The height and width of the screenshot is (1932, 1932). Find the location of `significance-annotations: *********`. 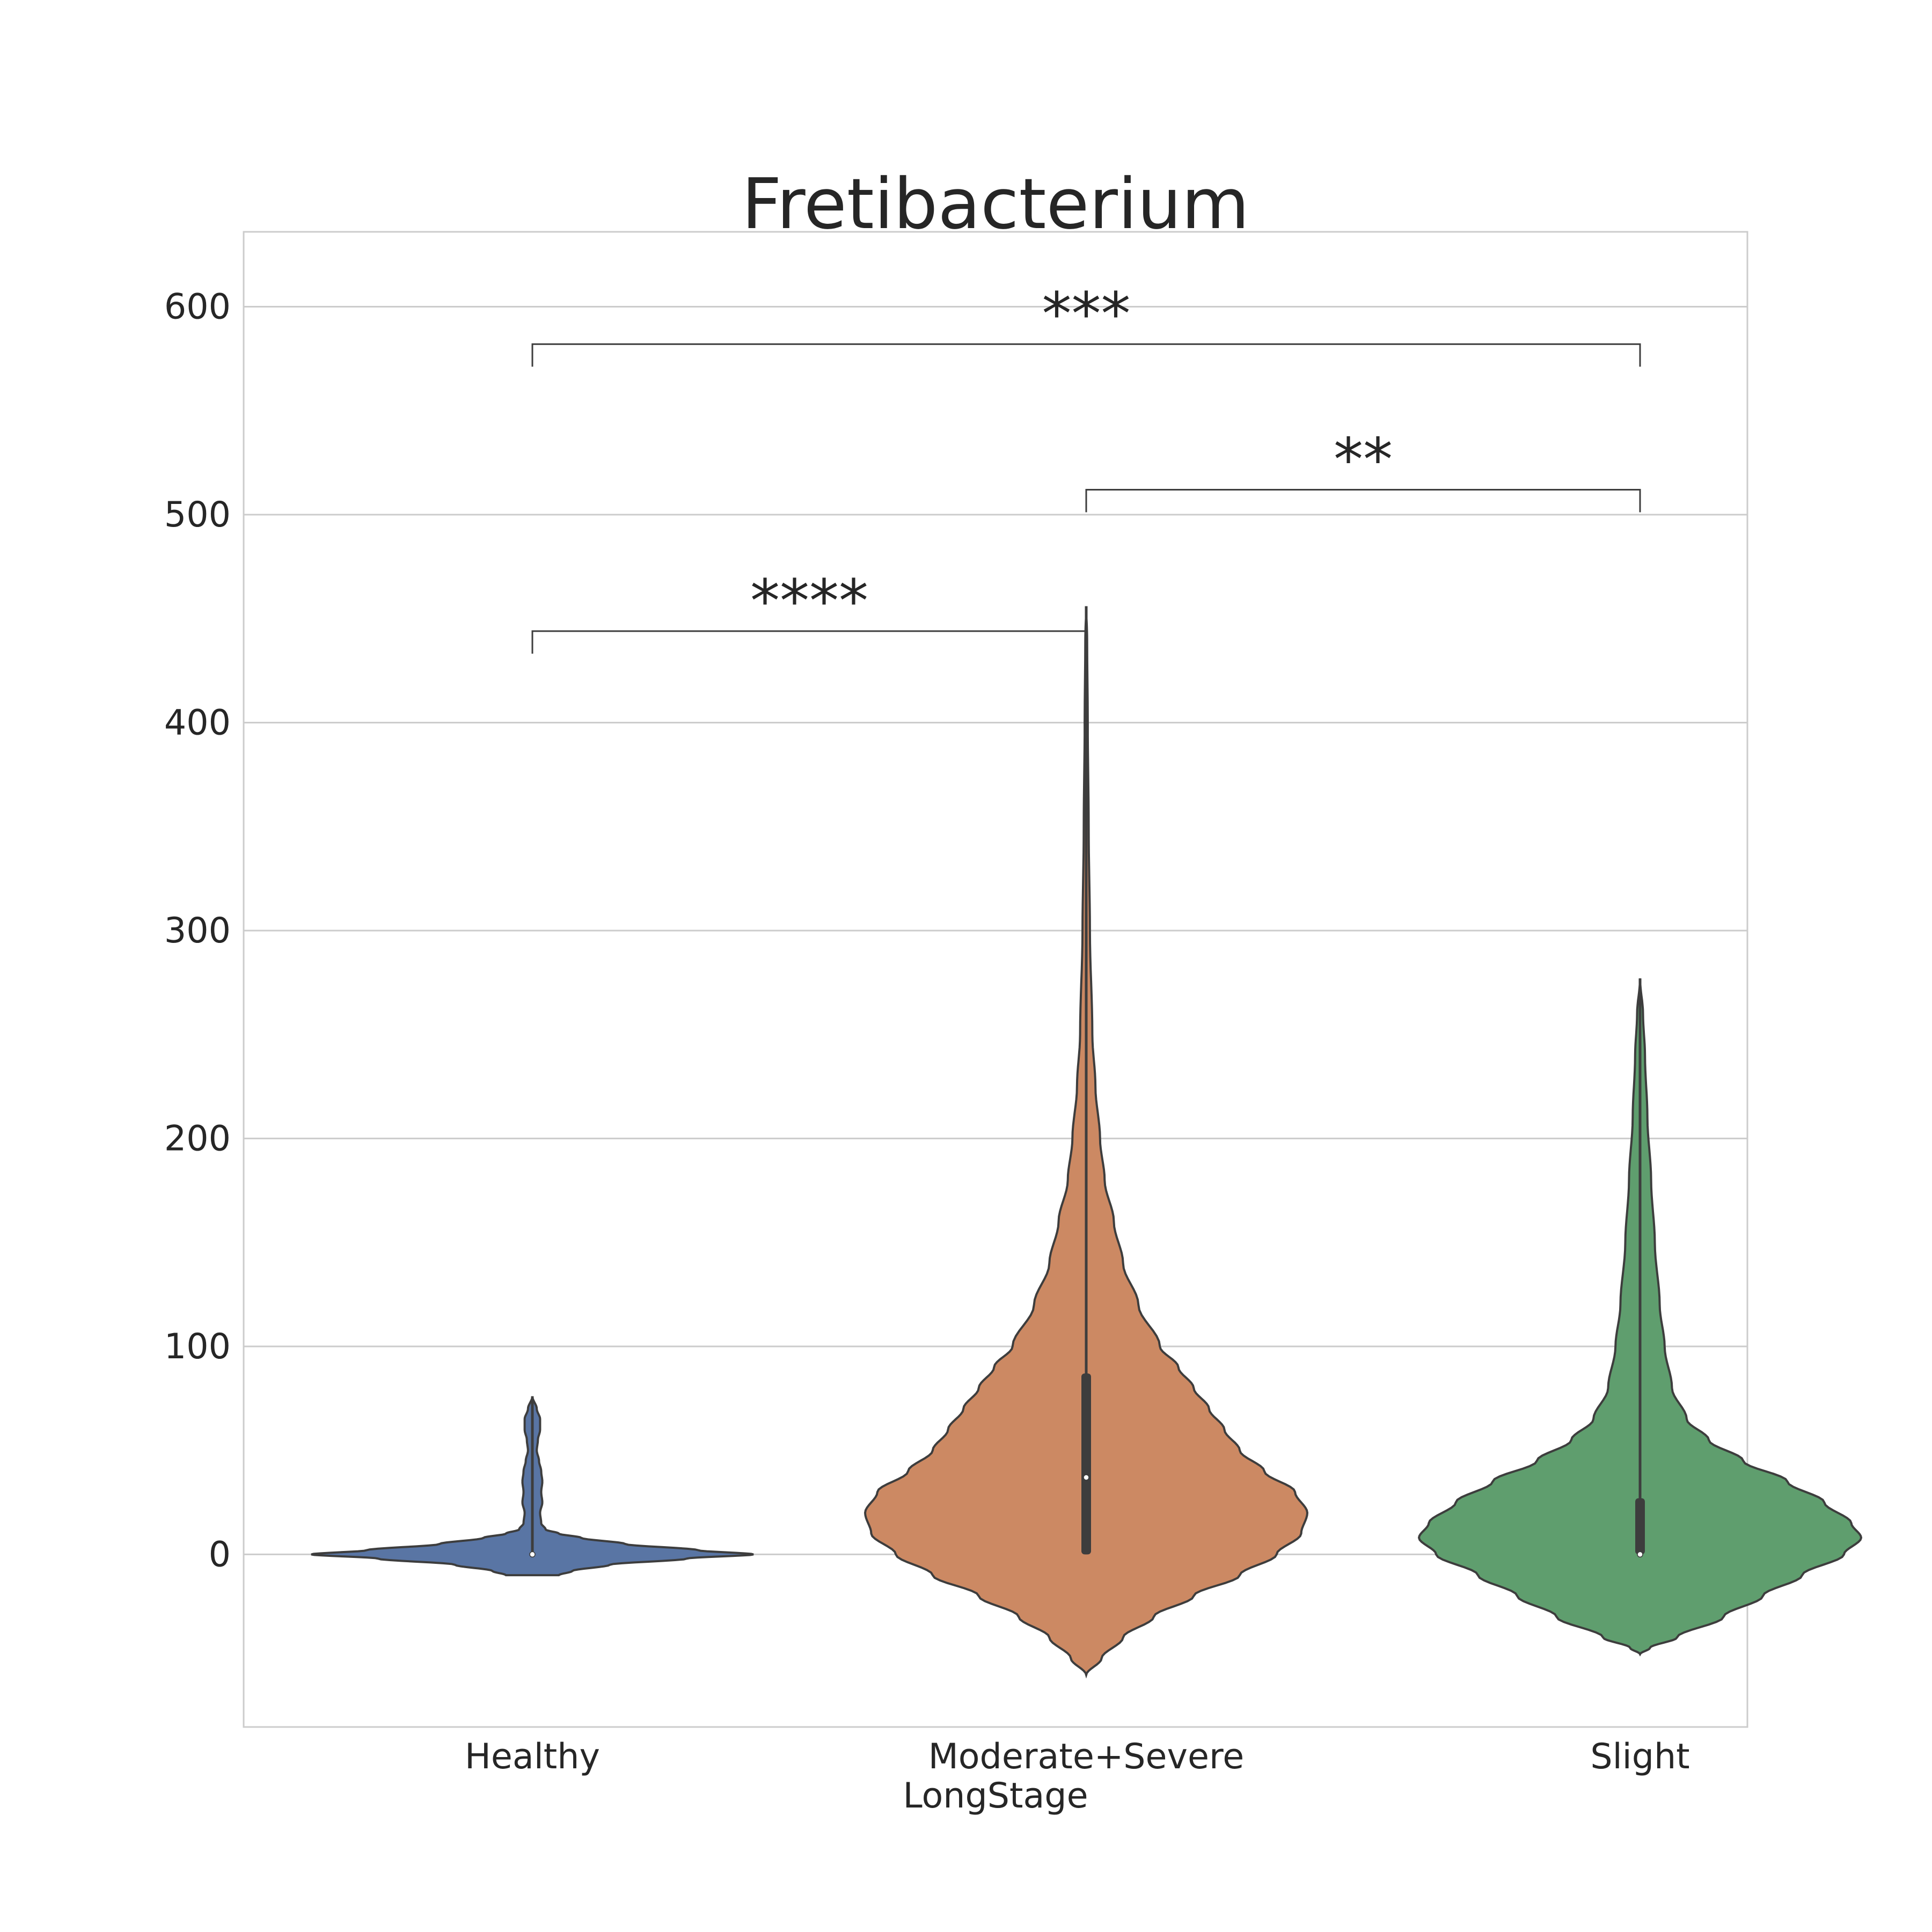

significance-annotations: ********* is located at coordinates (1086, 467).